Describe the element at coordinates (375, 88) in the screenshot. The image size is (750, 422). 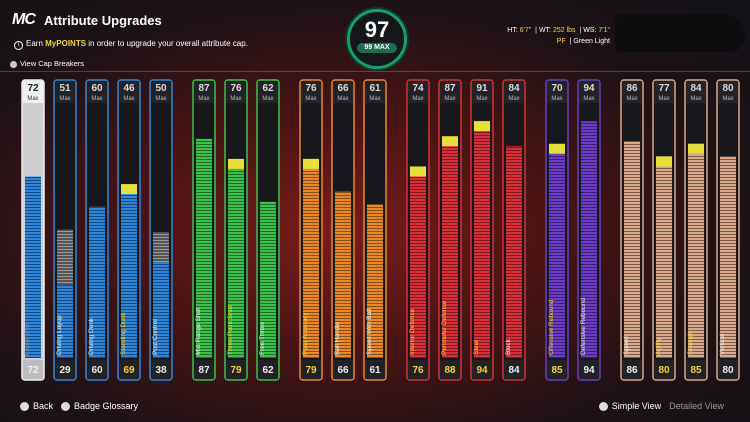
I see `max-value: 61` at that location.